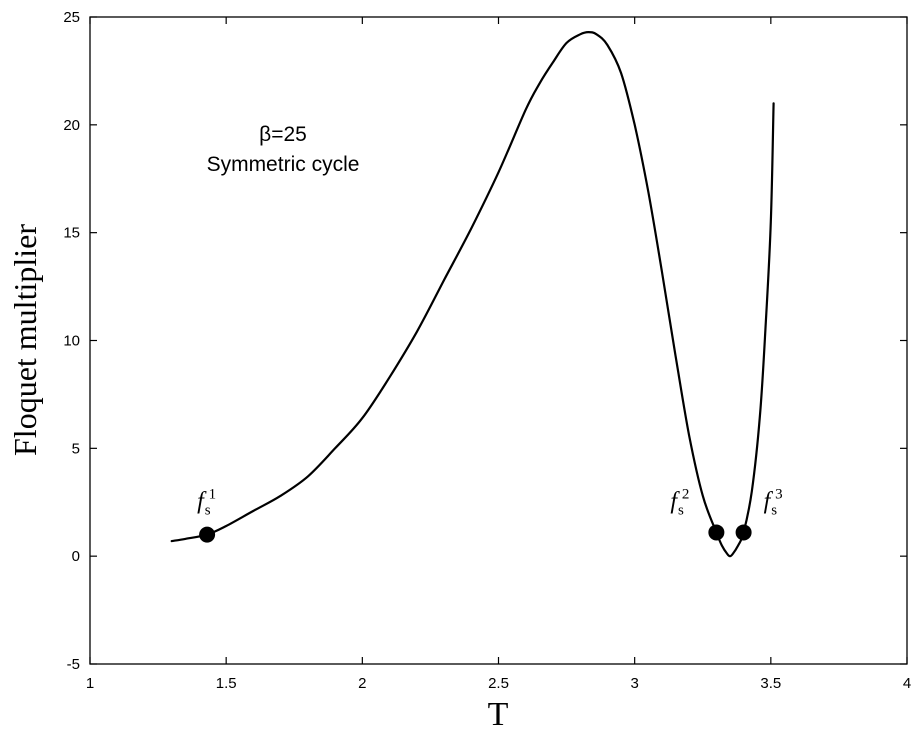 The width and height of the screenshot is (914, 734). Describe the element at coordinates (490, 514) in the screenshot. I see `marked-points: fs1 fs2 fs3` at that location.